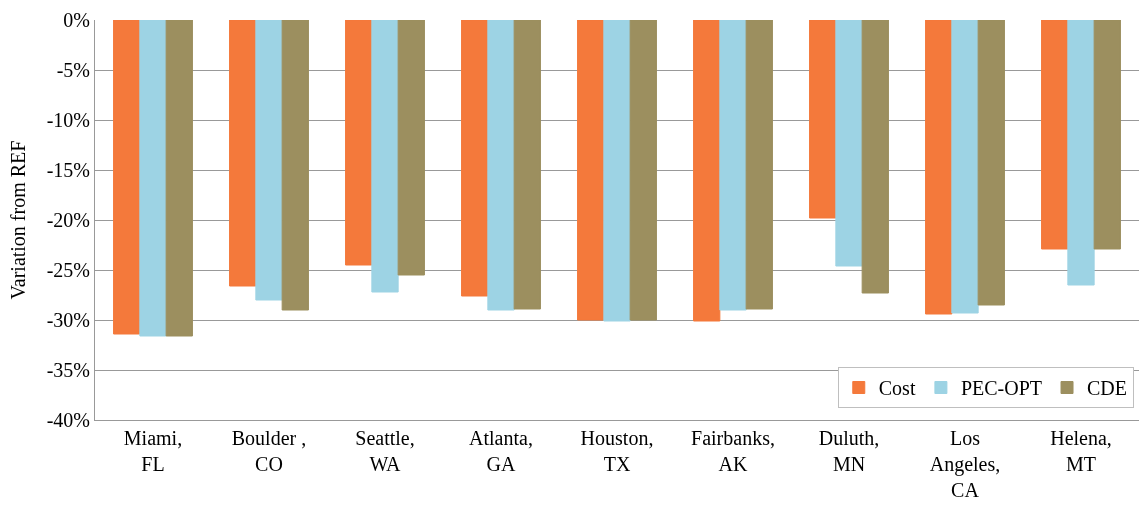  Describe the element at coordinates (849, 451) in the screenshot. I see `x-tick-label: Duluth, MN` at that location.